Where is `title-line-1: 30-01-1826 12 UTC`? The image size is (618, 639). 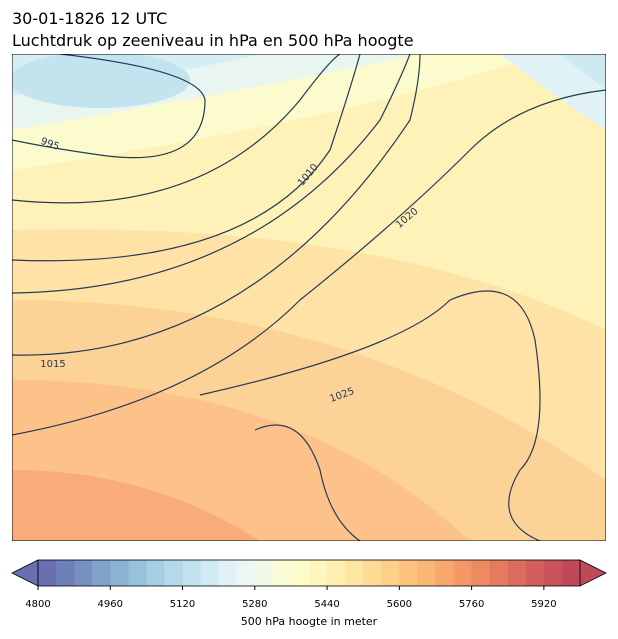
title-line-1: 30-01-1826 12 UTC is located at coordinates (89, 18).